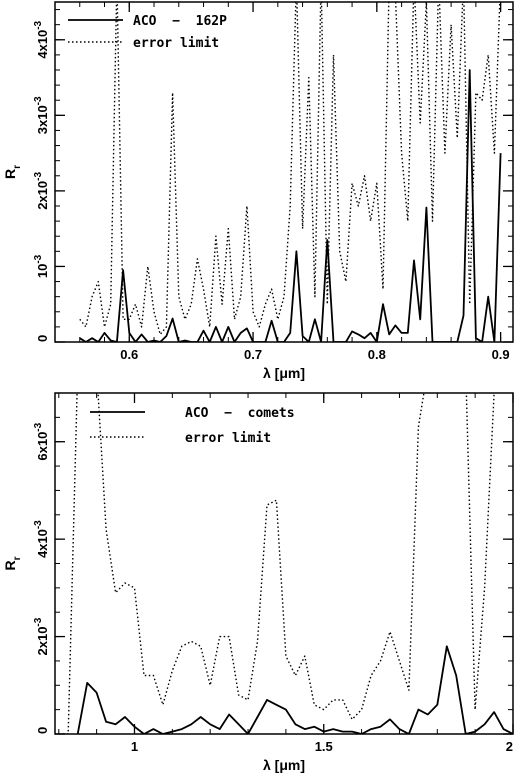 The height and width of the screenshot is (781, 516). What do you see at coordinates (147, 32) in the screenshot?
I see `legend: ACO − 162P error limit` at bounding box center [147, 32].